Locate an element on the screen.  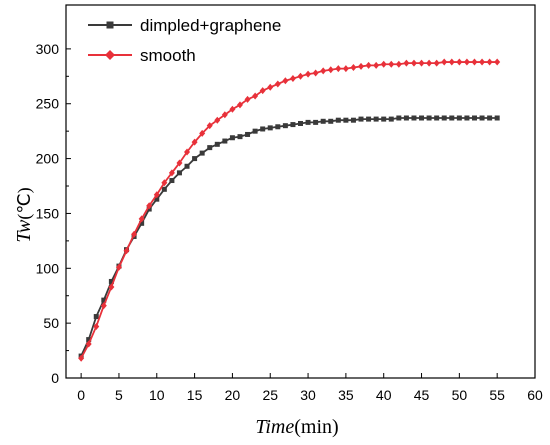
x-tick-label: 30 is located at coordinates (308, 395).